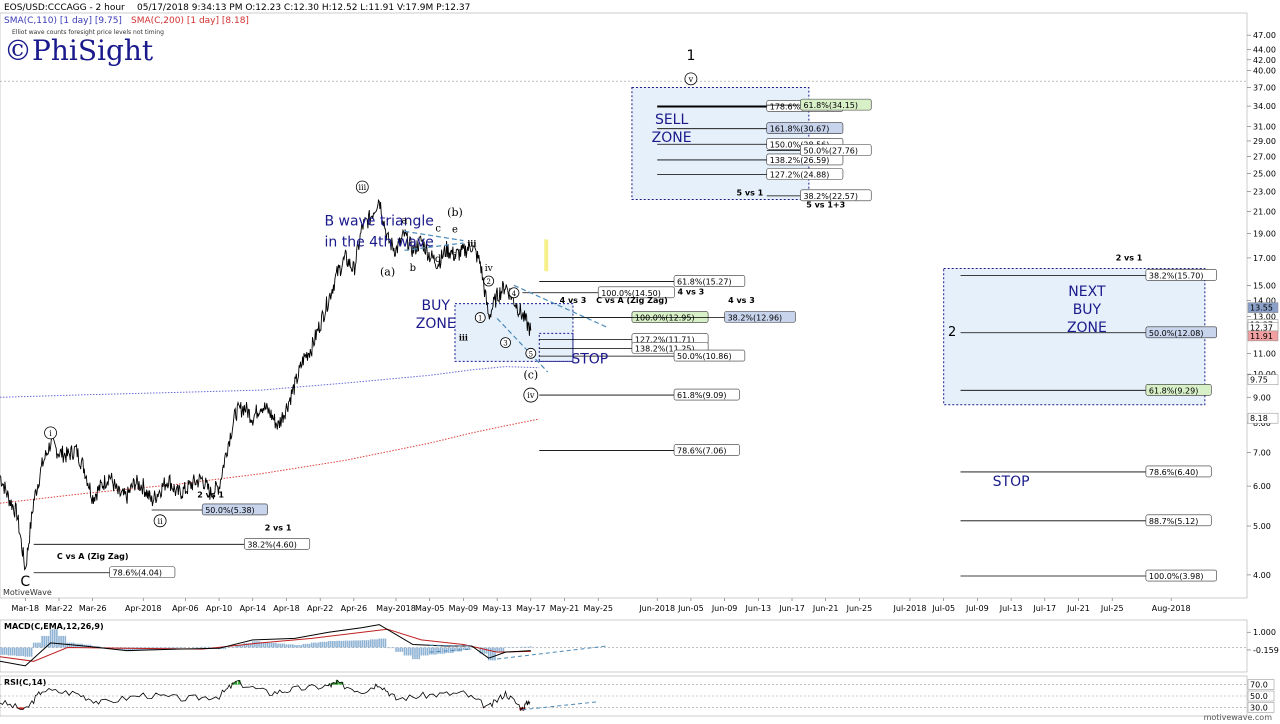 The width and height of the screenshot is (1280, 724). Describe the element at coordinates (1173, 472) in the screenshot. I see `fib-label: 78.6%(6.40)` at that location.